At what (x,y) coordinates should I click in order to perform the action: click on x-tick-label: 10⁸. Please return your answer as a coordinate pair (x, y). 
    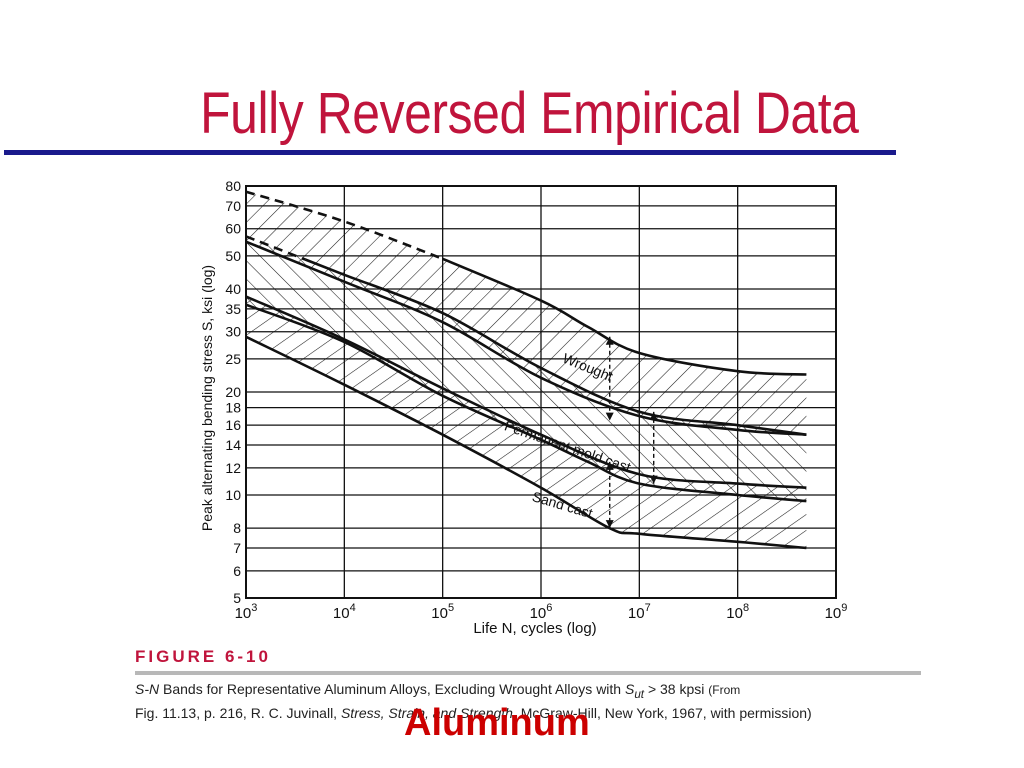
    Looking at the image, I should click on (737, 612).